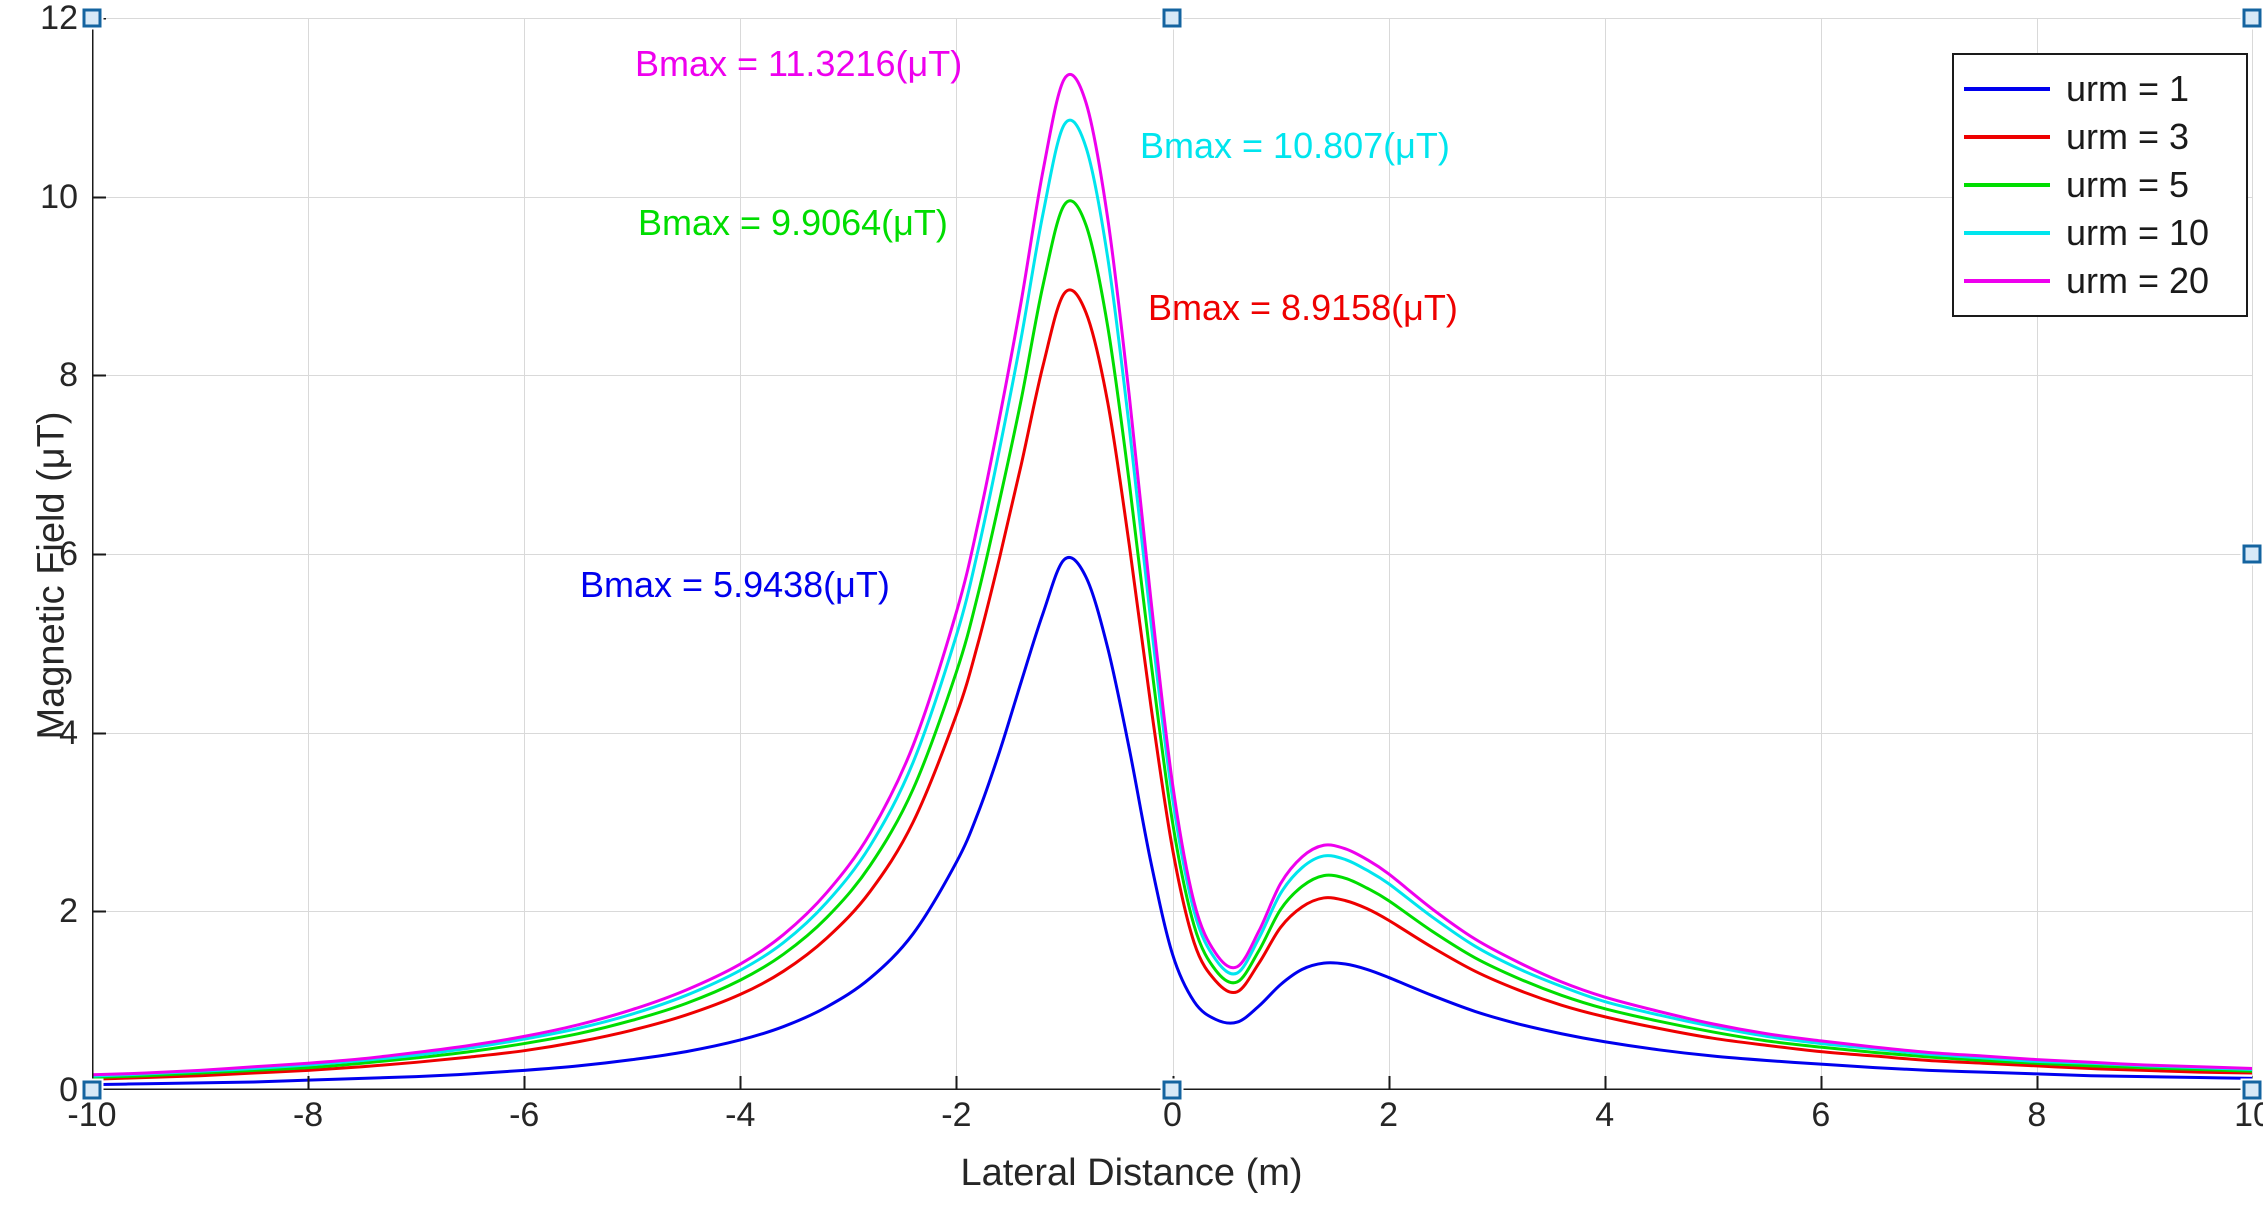  Describe the element at coordinates (1389, 1115) in the screenshot. I see `x-tick-label: 2` at that location.